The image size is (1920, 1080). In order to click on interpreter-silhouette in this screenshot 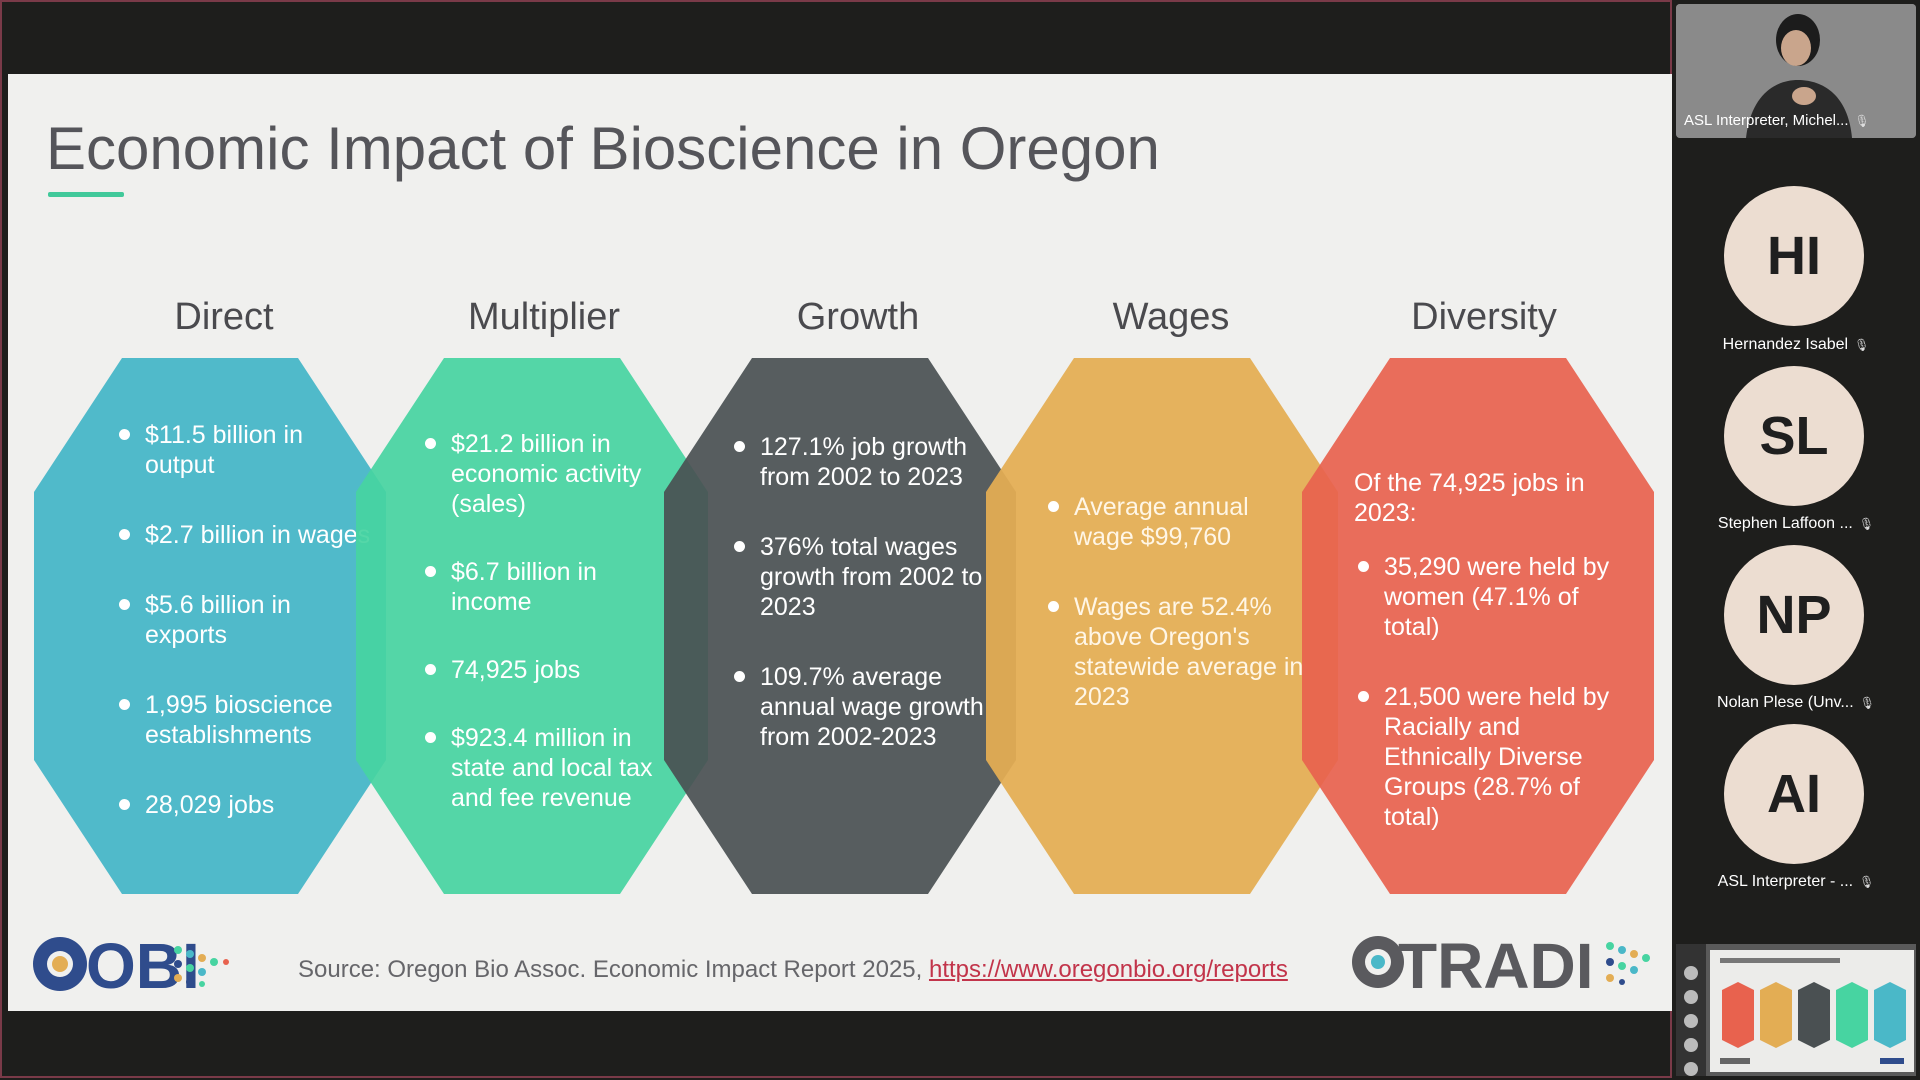, I will do `click(1796, 71)`.